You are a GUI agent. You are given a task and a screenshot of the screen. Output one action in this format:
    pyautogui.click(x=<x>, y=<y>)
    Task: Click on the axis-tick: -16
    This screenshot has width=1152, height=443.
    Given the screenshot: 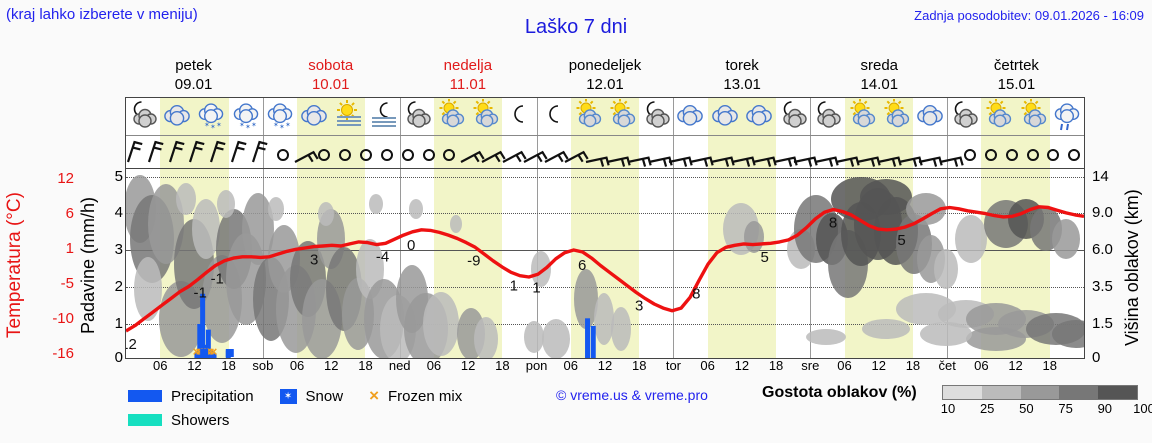 What is the action you would take?
    pyautogui.click(x=63, y=353)
    